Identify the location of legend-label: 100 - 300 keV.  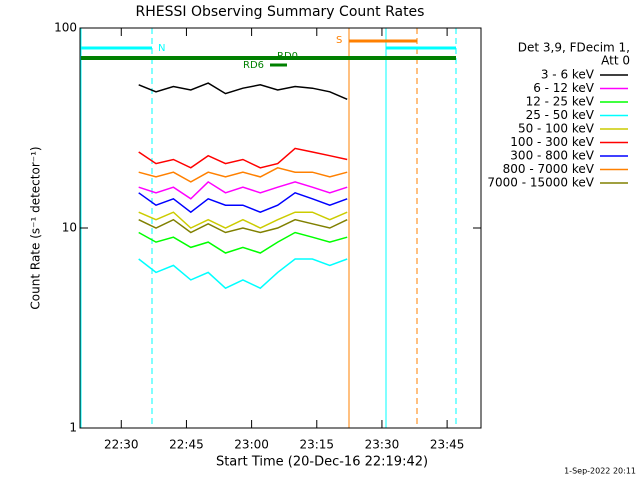
(552, 142).